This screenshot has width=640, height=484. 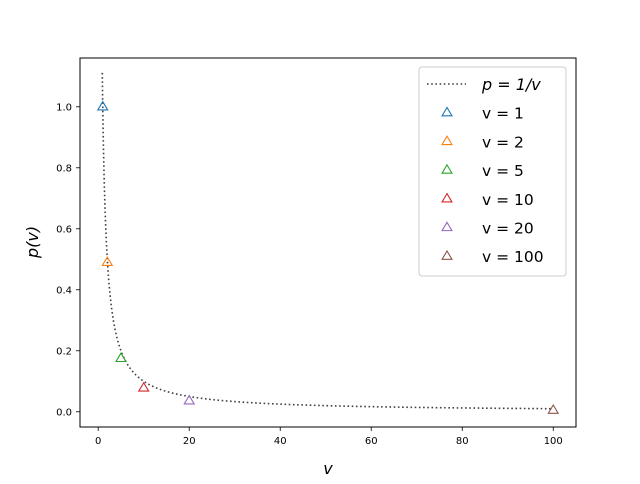 What do you see at coordinates (64, 229) in the screenshot?
I see `y-tick-label: 0.6` at bounding box center [64, 229].